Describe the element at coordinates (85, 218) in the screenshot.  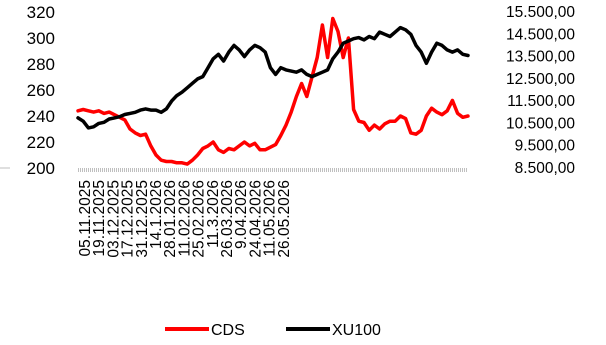
I see `x-tick-label: 05.11.2025` at that location.